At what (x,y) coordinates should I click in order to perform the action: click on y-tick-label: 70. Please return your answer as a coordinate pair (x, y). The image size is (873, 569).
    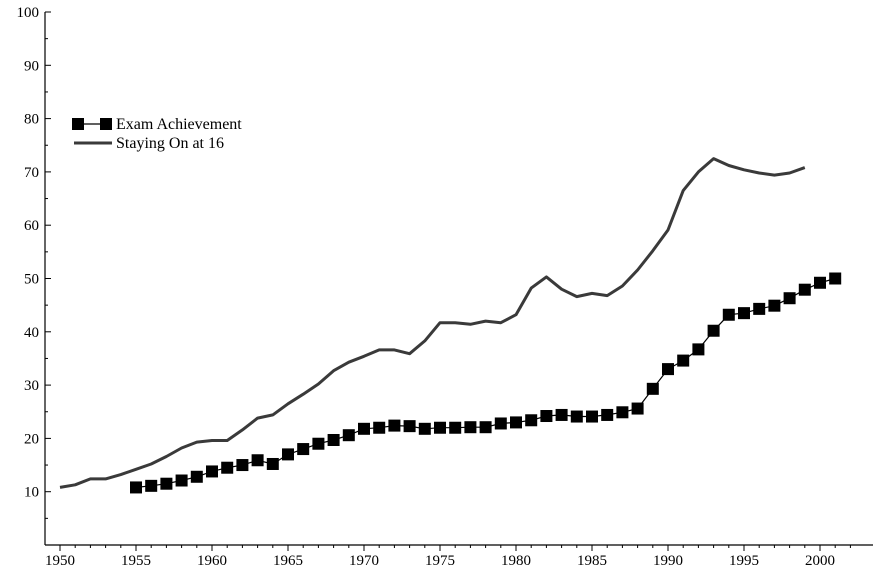
    Looking at the image, I should click on (31, 173).